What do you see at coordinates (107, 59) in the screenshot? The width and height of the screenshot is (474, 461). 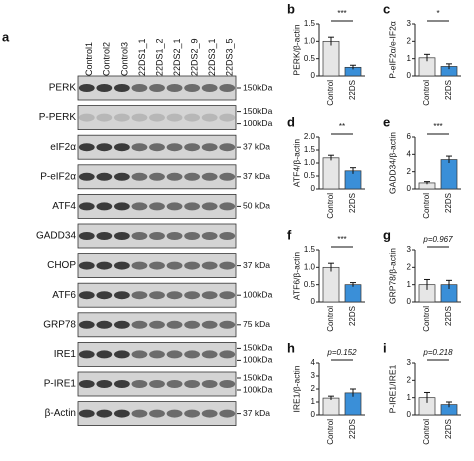 I see `lane-label: Control2` at bounding box center [107, 59].